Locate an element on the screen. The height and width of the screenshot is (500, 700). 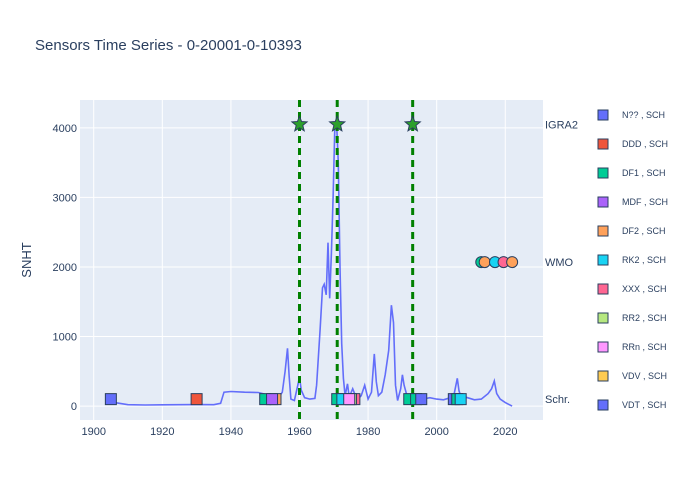
legend-label: DDD , SCH is located at coordinates (645, 144).